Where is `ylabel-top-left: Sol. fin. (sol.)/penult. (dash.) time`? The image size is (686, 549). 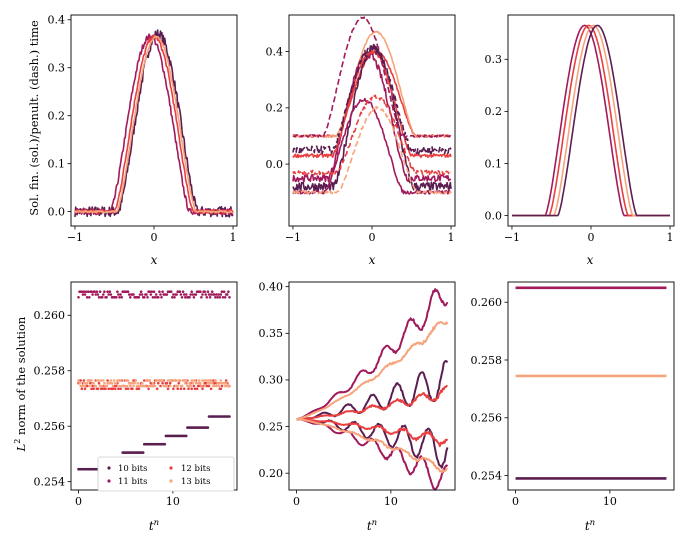
ylabel-top-left: Sol. fin. (sol.)/penult. (dash.) time is located at coordinates (34, 118).